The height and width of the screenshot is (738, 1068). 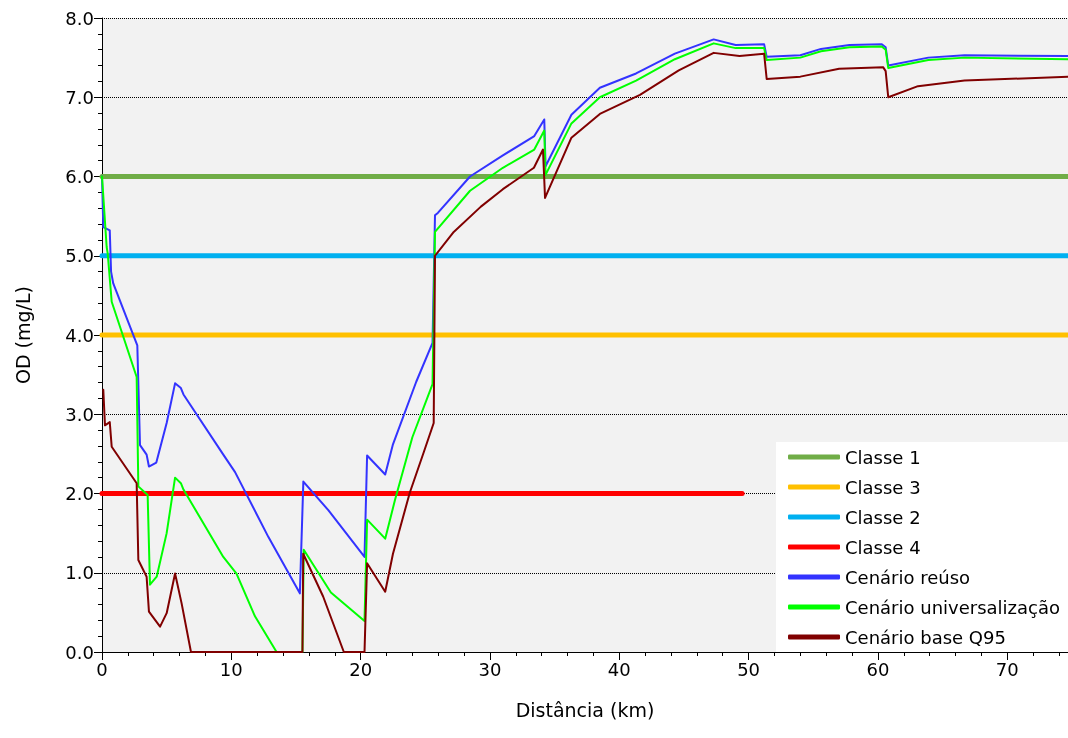 I want to click on x-tick-label: 0, so click(x=102, y=669).